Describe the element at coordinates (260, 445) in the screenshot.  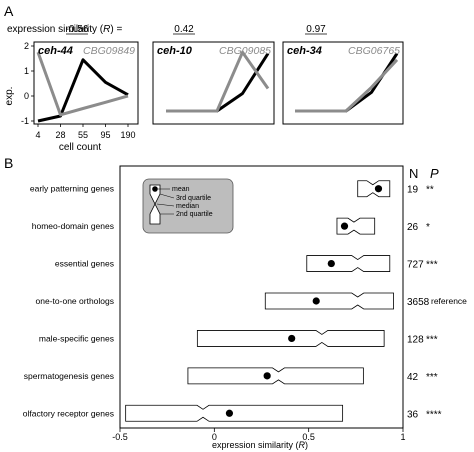
I see `panel-b-x-label: expression similarity (R)` at that location.